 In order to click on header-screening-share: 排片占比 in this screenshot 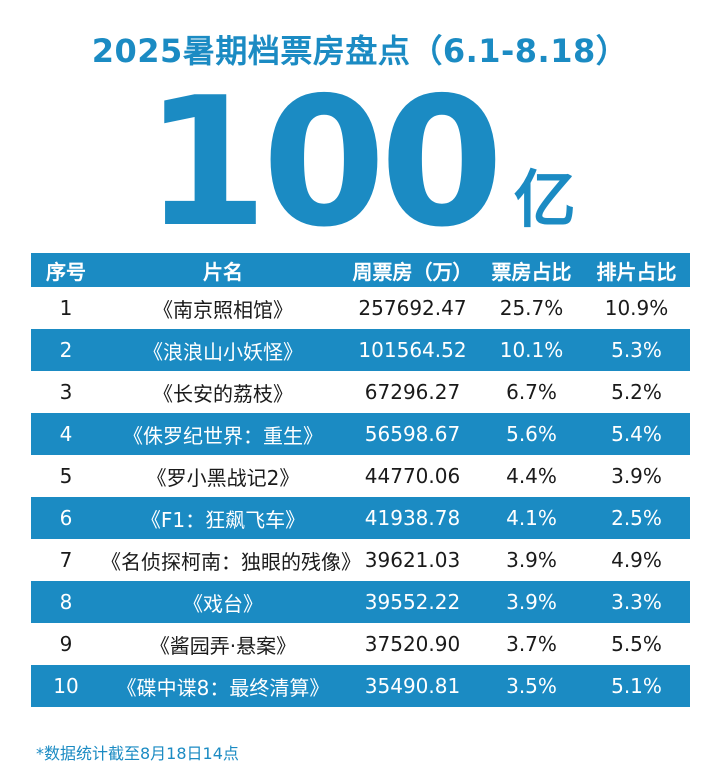, I will do `click(636, 271)`.